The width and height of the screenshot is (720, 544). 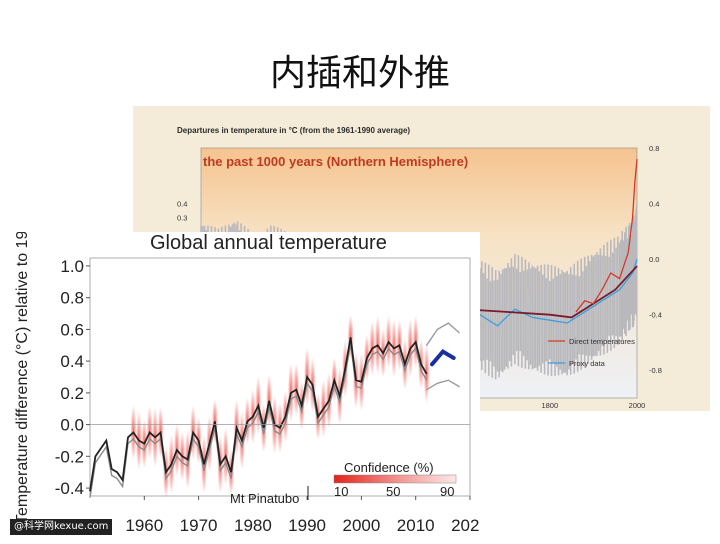 What do you see at coordinates (69, 488) in the screenshot?
I see `front-y-tick-label: -0.4` at bounding box center [69, 488].